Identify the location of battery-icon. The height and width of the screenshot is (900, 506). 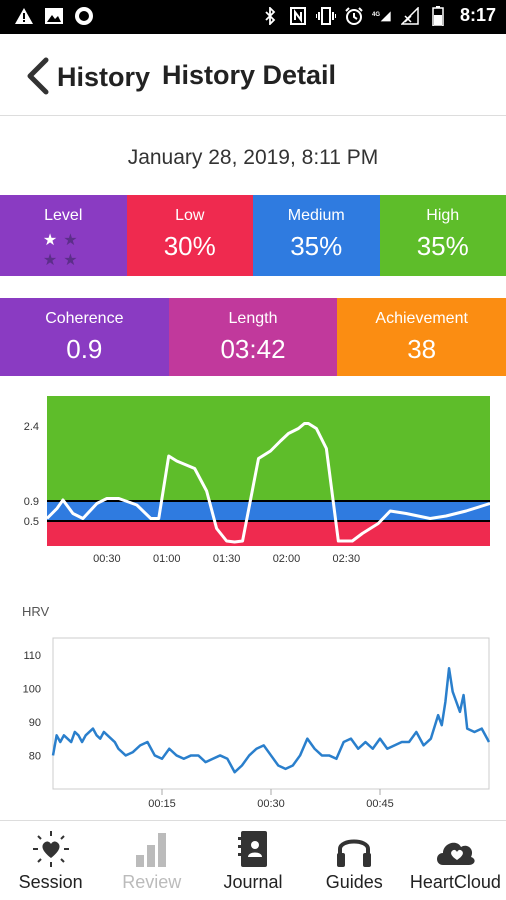
(438, 15).